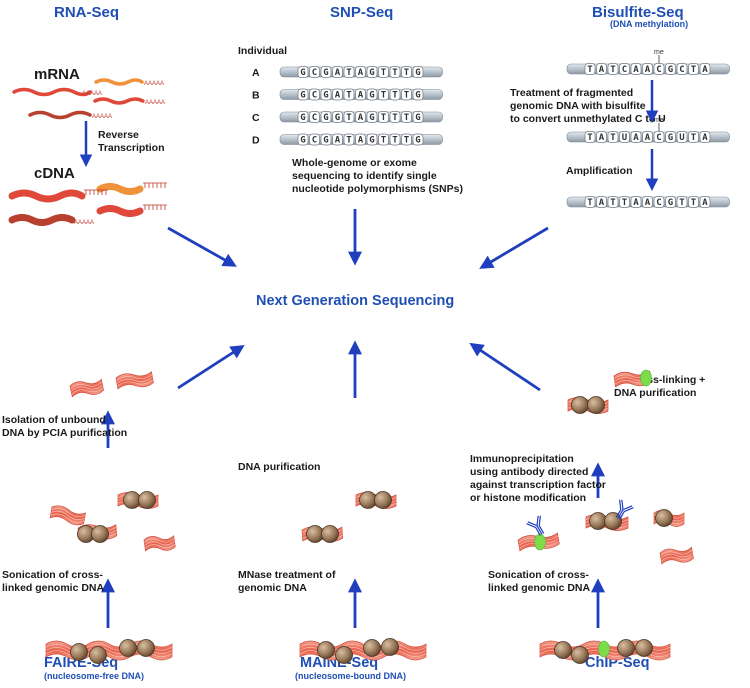 The height and width of the screenshot is (688, 750). Describe the element at coordinates (76, 204) in the screenshot. I see `cdna-strands` at that location.